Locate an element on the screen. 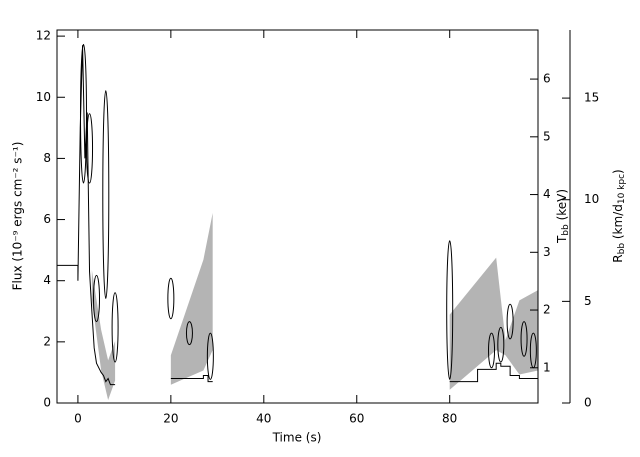 The height and width of the screenshot is (457, 640). y2-tick-label: 3 is located at coordinates (547, 252).